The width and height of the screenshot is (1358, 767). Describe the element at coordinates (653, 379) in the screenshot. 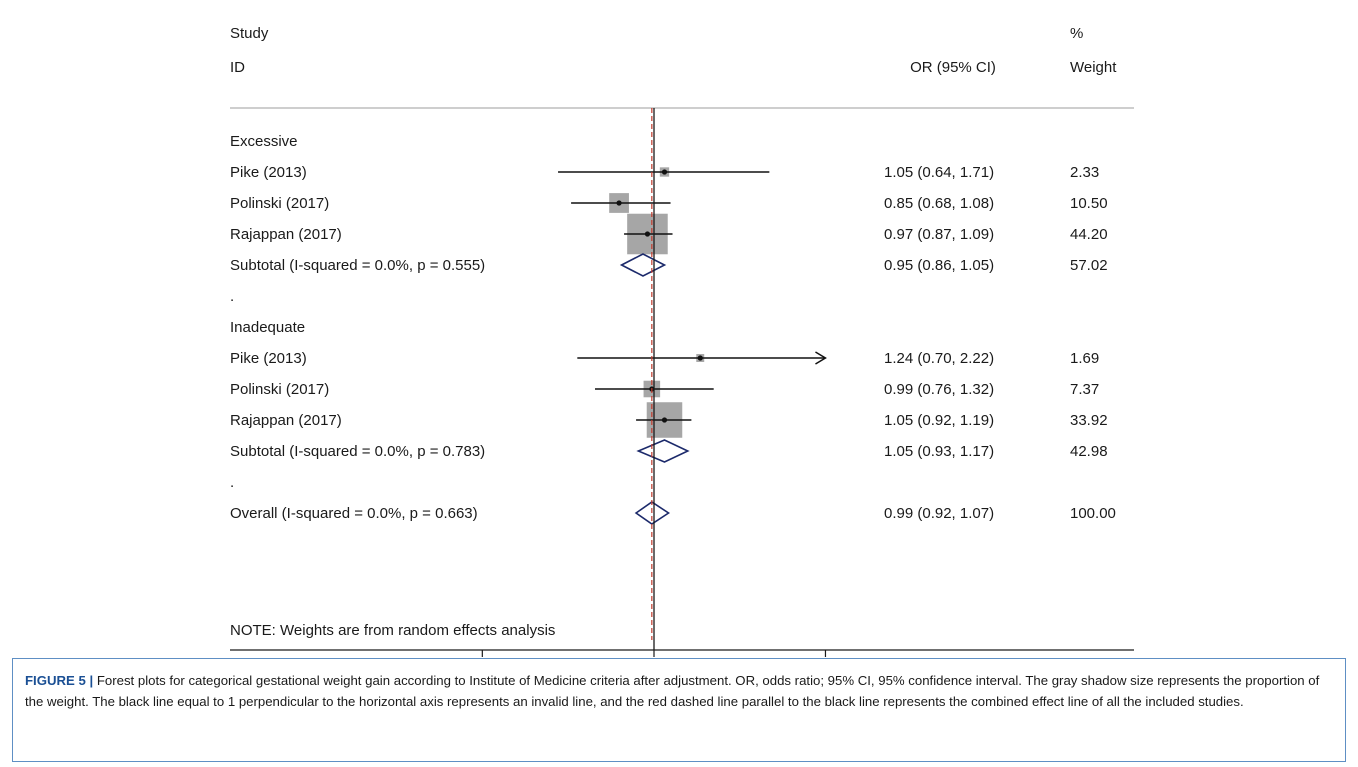

I see `reference-lines` at that location.